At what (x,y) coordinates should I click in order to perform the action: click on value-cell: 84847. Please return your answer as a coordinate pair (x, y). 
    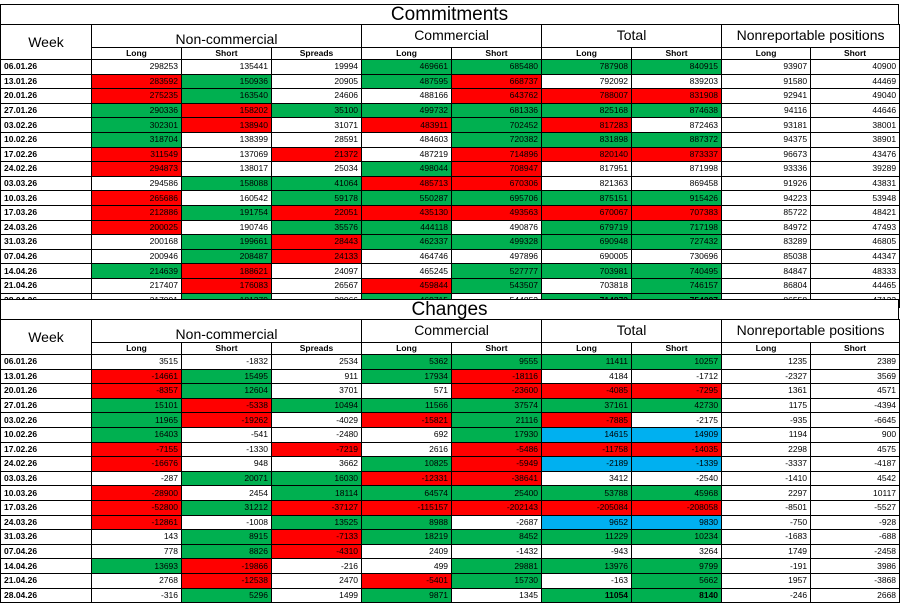
    Looking at the image, I should click on (766, 271).